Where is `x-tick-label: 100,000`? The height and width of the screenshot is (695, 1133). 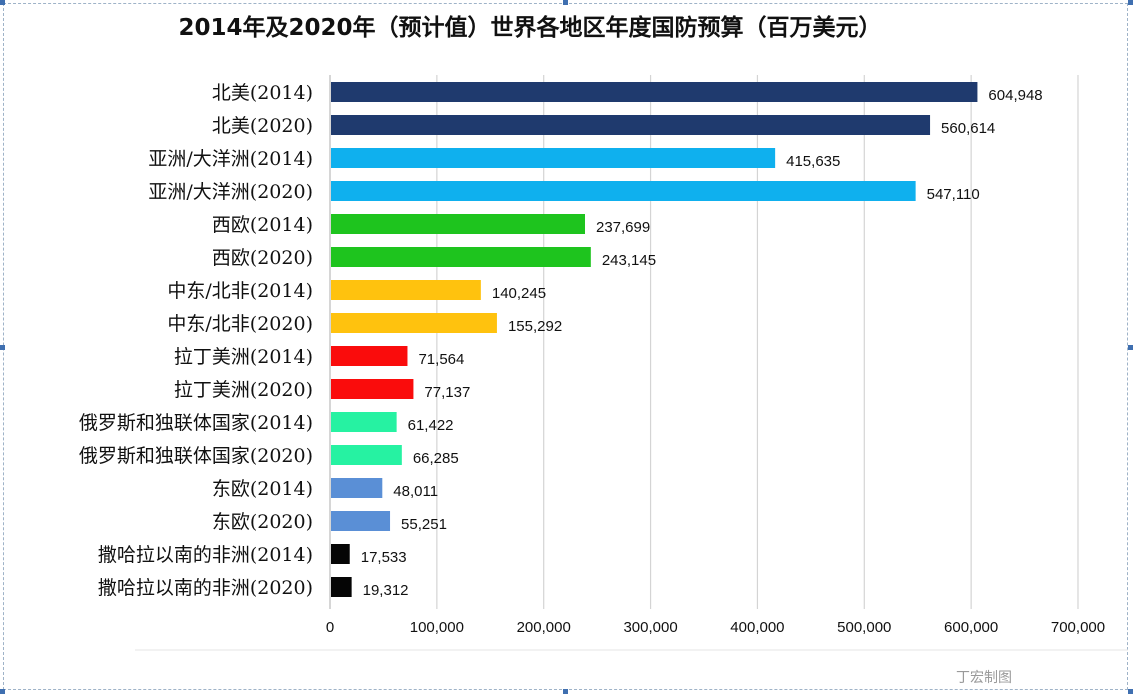
x-tick-label: 100,000 is located at coordinates (437, 627).